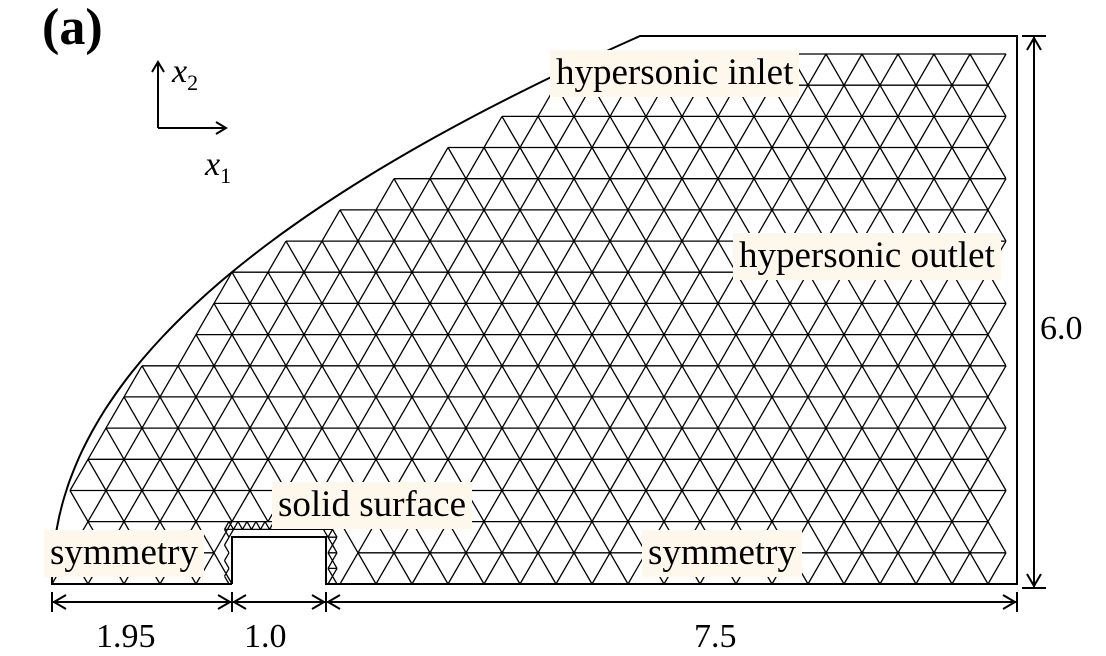  What do you see at coordinates (185, 74) in the screenshot?
I see `axis-label-x2: x2` at bounding box center [185, 74].